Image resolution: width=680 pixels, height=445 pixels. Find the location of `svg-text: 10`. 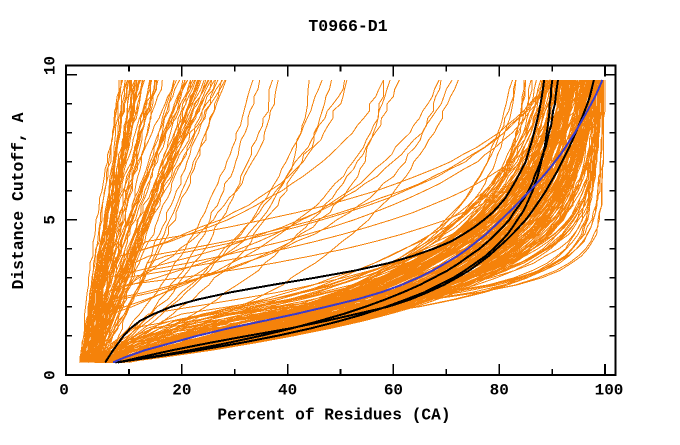

svg-text: 10 is located at coordinates (51, 65).